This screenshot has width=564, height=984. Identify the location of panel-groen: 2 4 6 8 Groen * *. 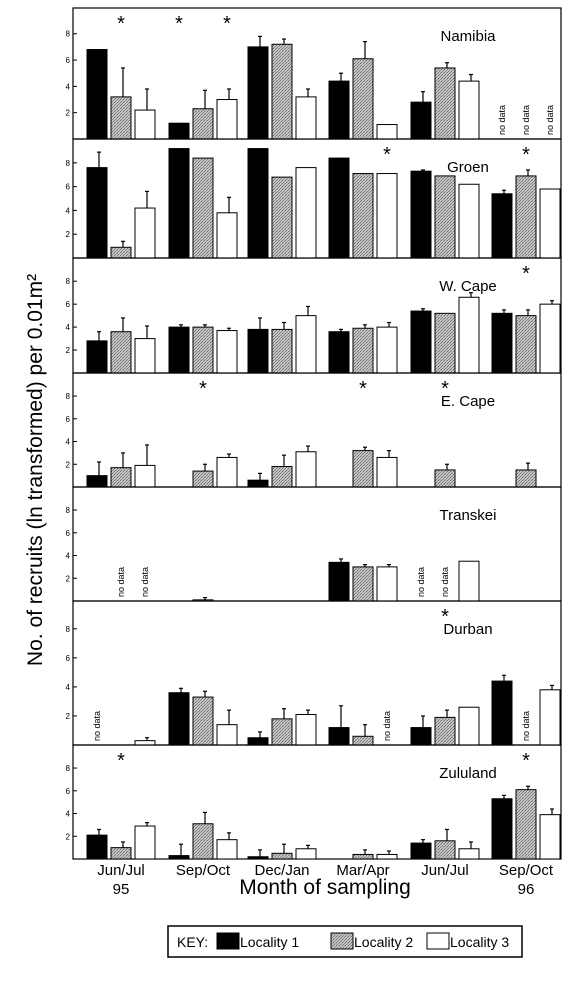
(314, 198).